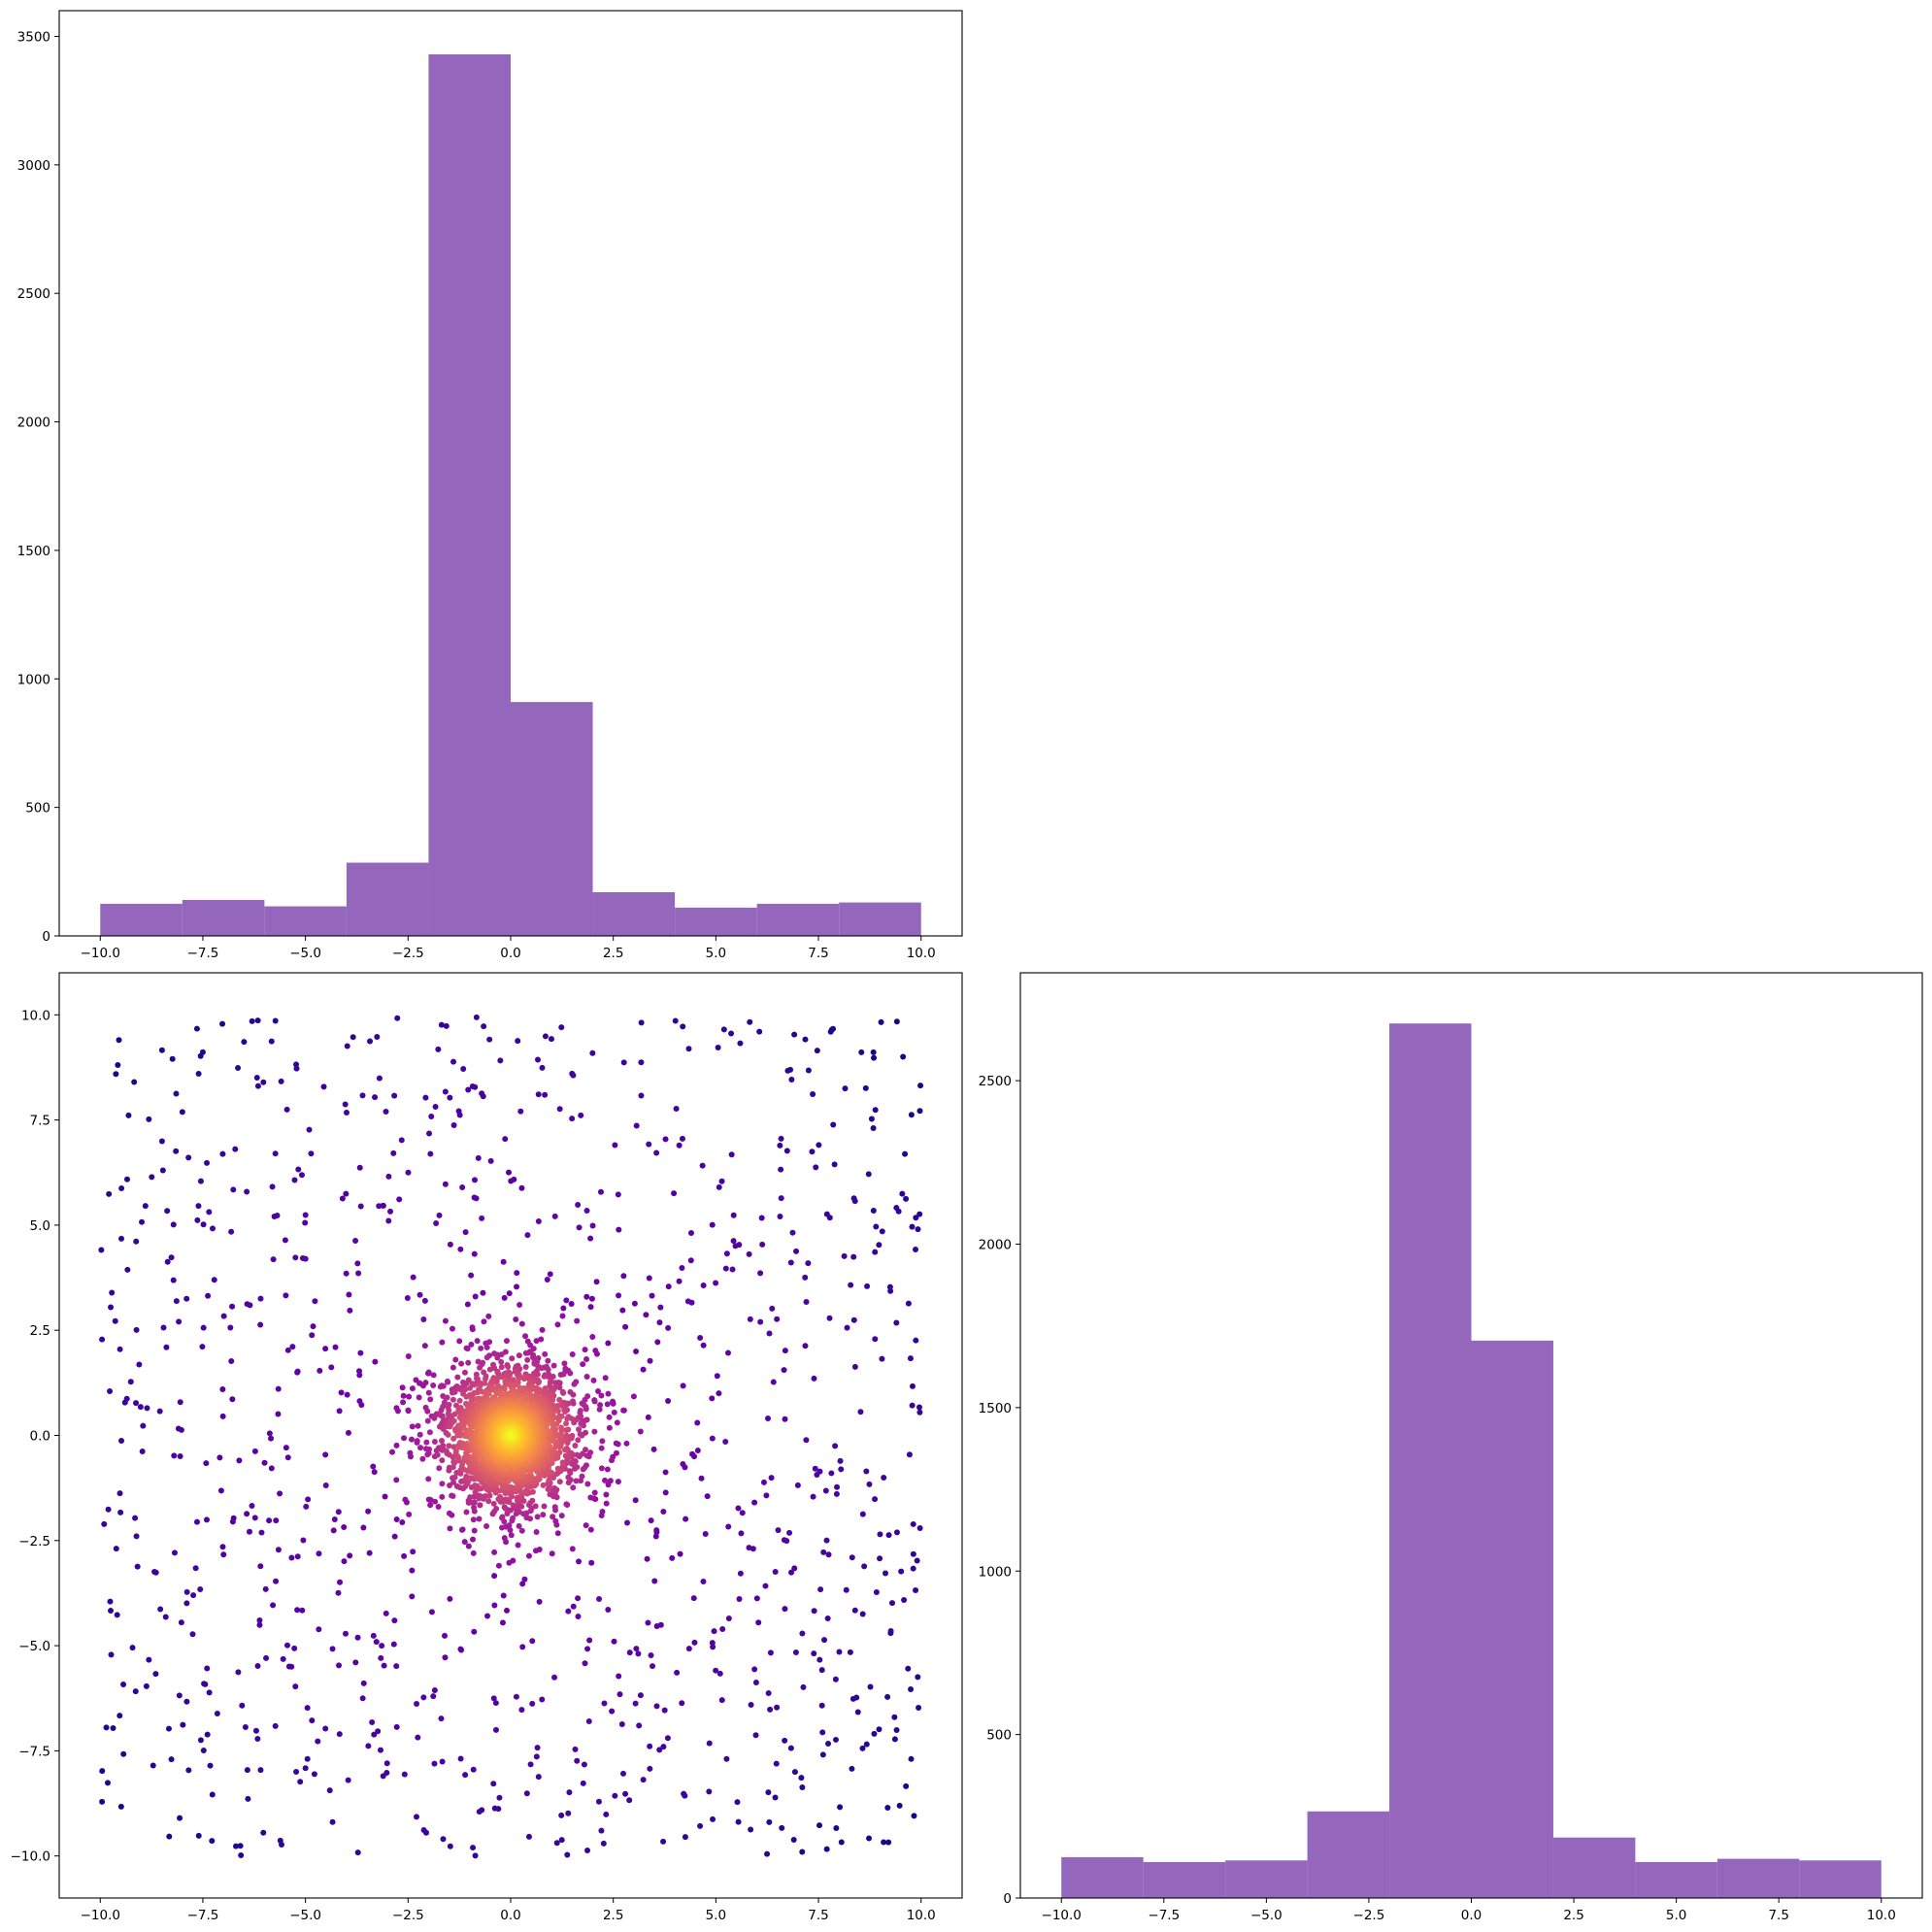 The image size is (1932, 1932). What do you see at coordinates (33, 424) in the screenshot?
I see `top-hist-y-tick-label: 2000` at bounding box center [33, 424].